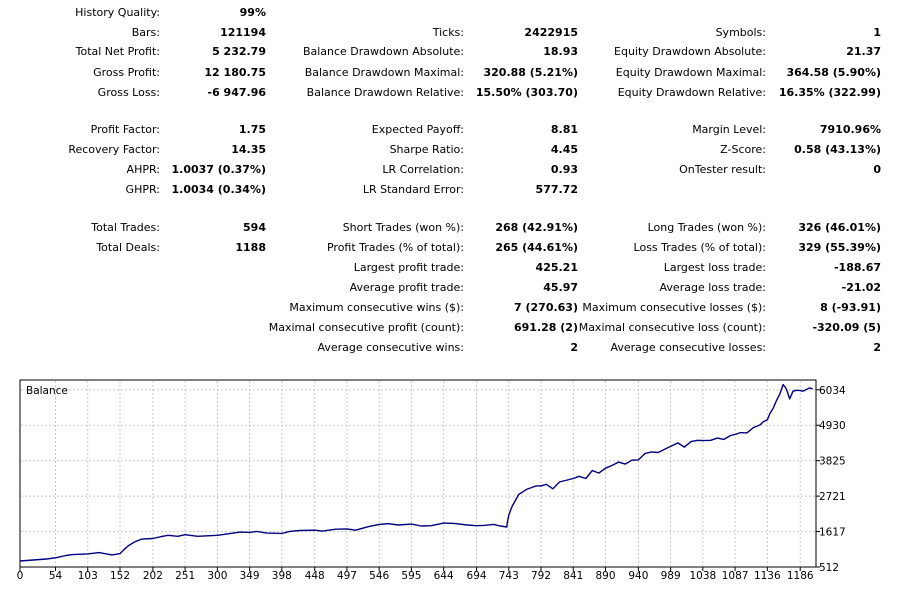  What do you see at coordinates (800, 576) in the screenshot?
I see `x-tick-label: 1186` at bounding box center [800, 576].